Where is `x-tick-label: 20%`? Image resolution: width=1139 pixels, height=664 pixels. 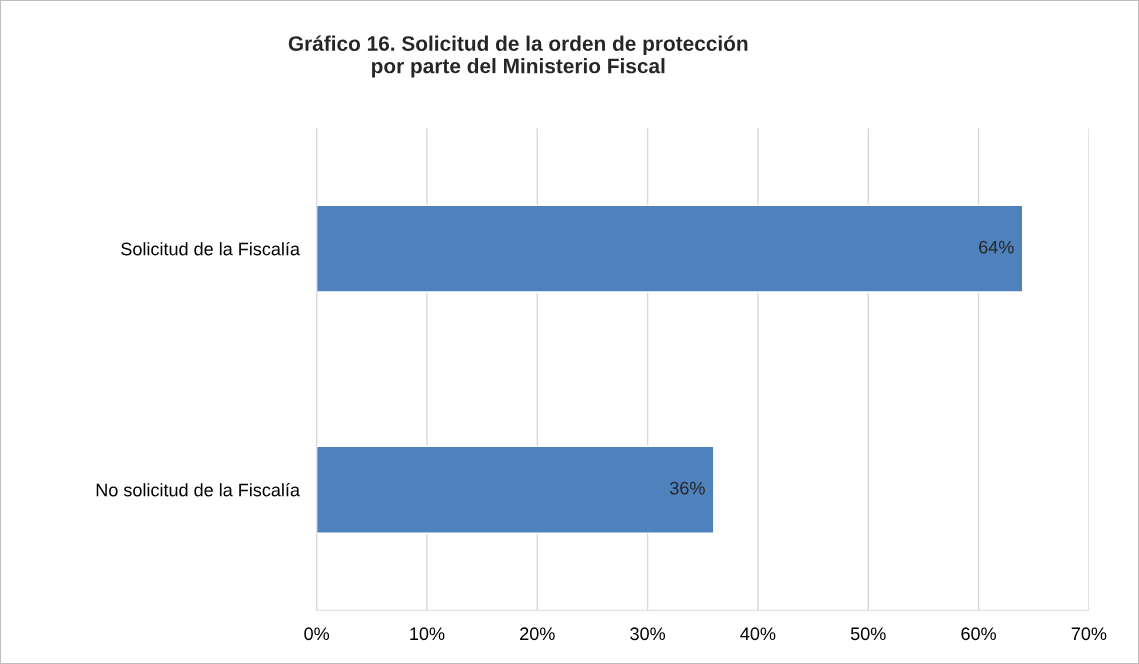 x-tick-label: 20% is located at coordinates (537, 634).